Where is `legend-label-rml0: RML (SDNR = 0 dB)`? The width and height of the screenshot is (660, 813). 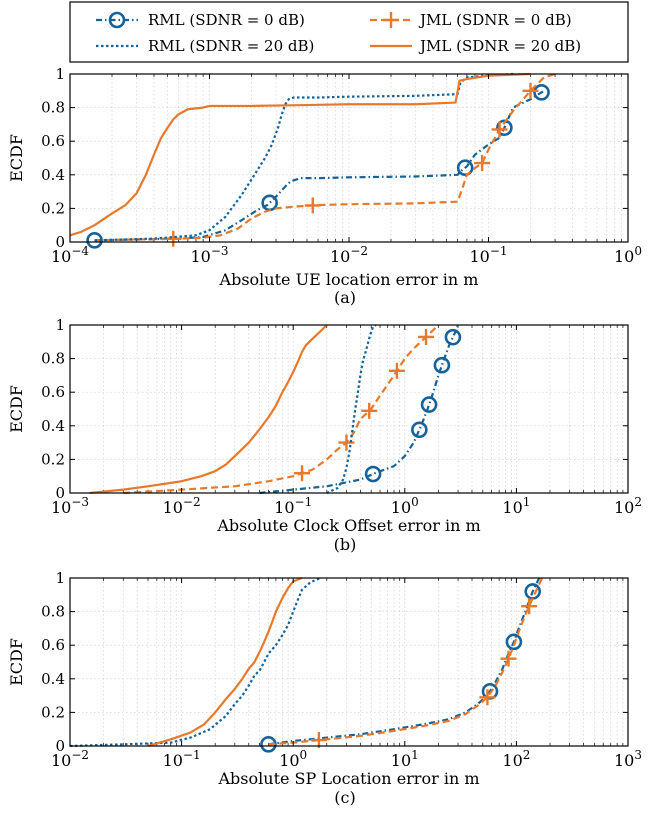
legend-label-rml0: RML (SDNR = 0 dB) is located at coordinates (226, 20).